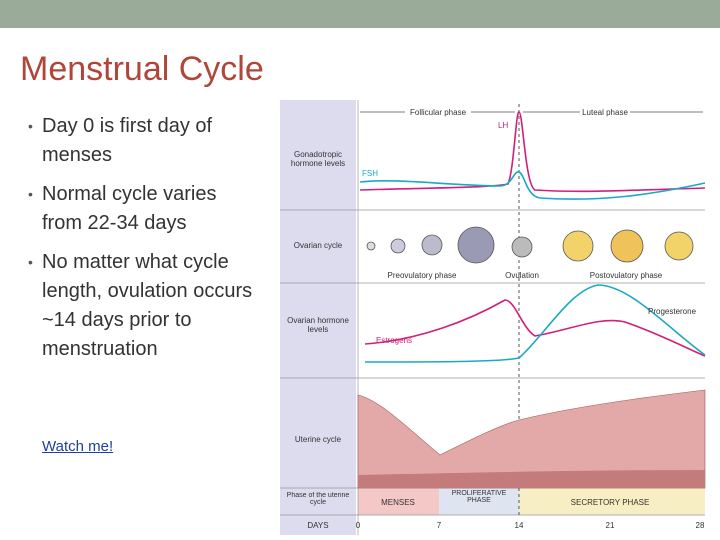 Image resolution: width=720 pixels, height=540 pixels. I want to click on ovarian-label: Preovulatory phase, so click(422, 275).